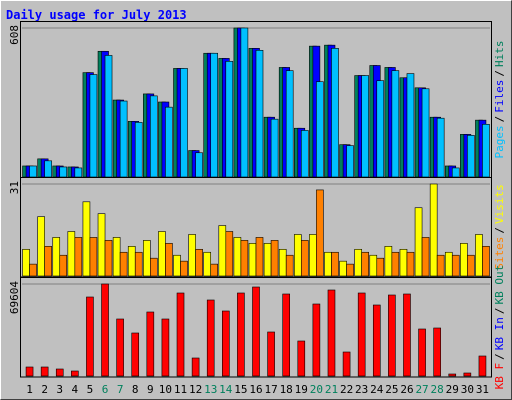  I want to click on x-tick-label: 5, so click(90, 389).